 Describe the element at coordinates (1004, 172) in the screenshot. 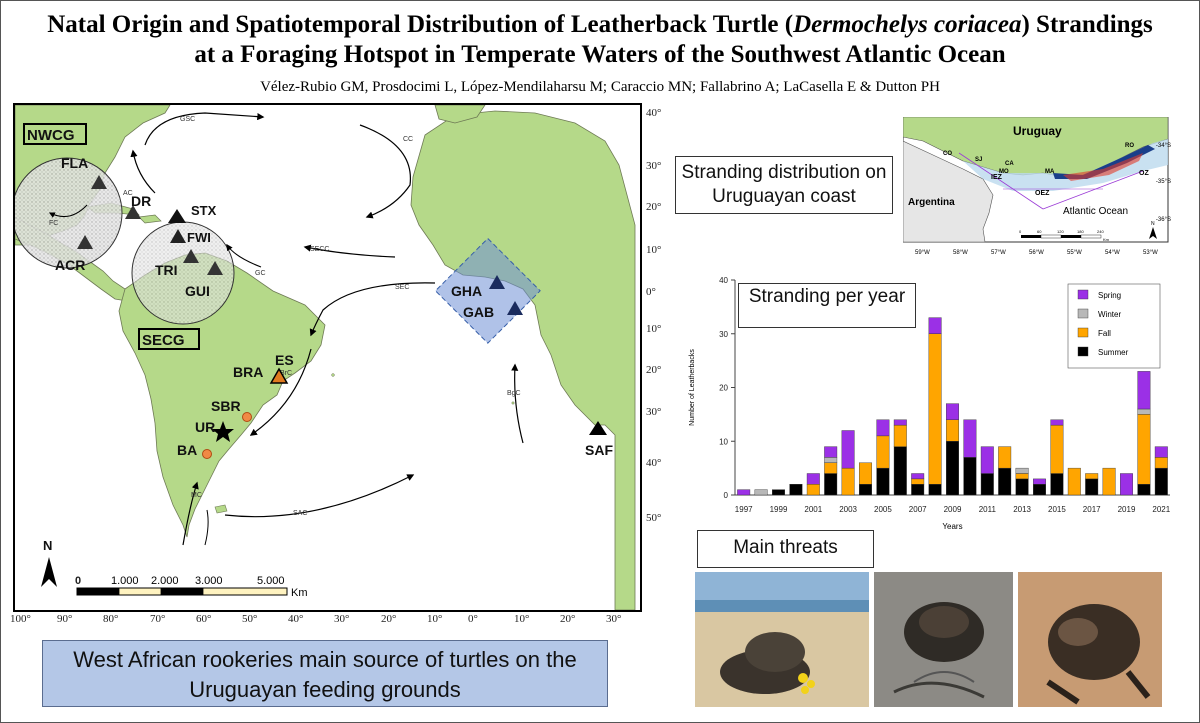

I see `svg-text: MO` at that location.